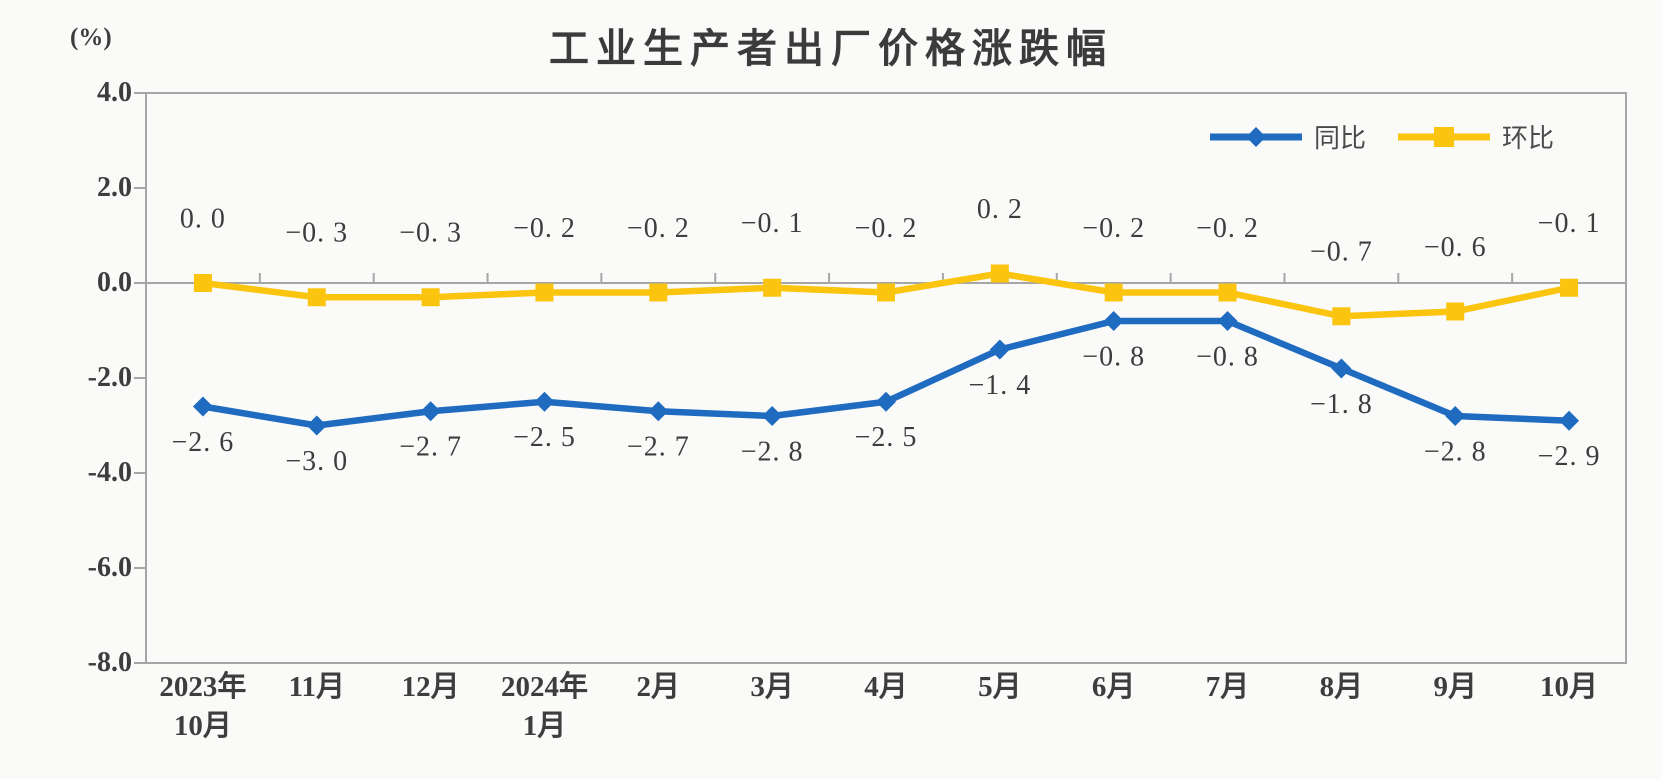  I want to click on data-label-同比: −3. 0, so click(316, 461).